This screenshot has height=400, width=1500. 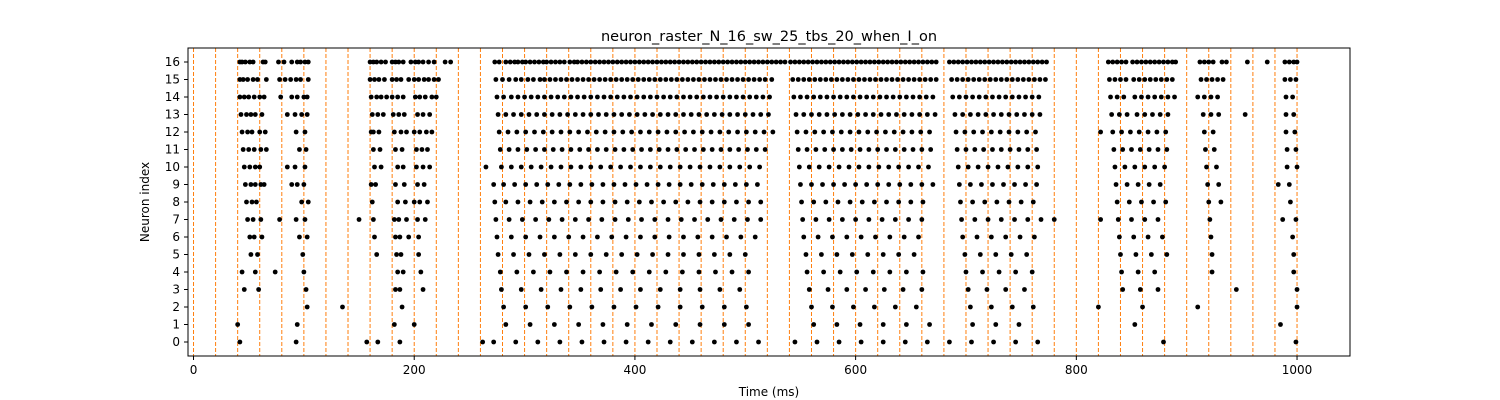 What do you see at coordinates (172, 115) in the screenshot?
I see `y-tick-label: 13` at bounding box center [172, 115].